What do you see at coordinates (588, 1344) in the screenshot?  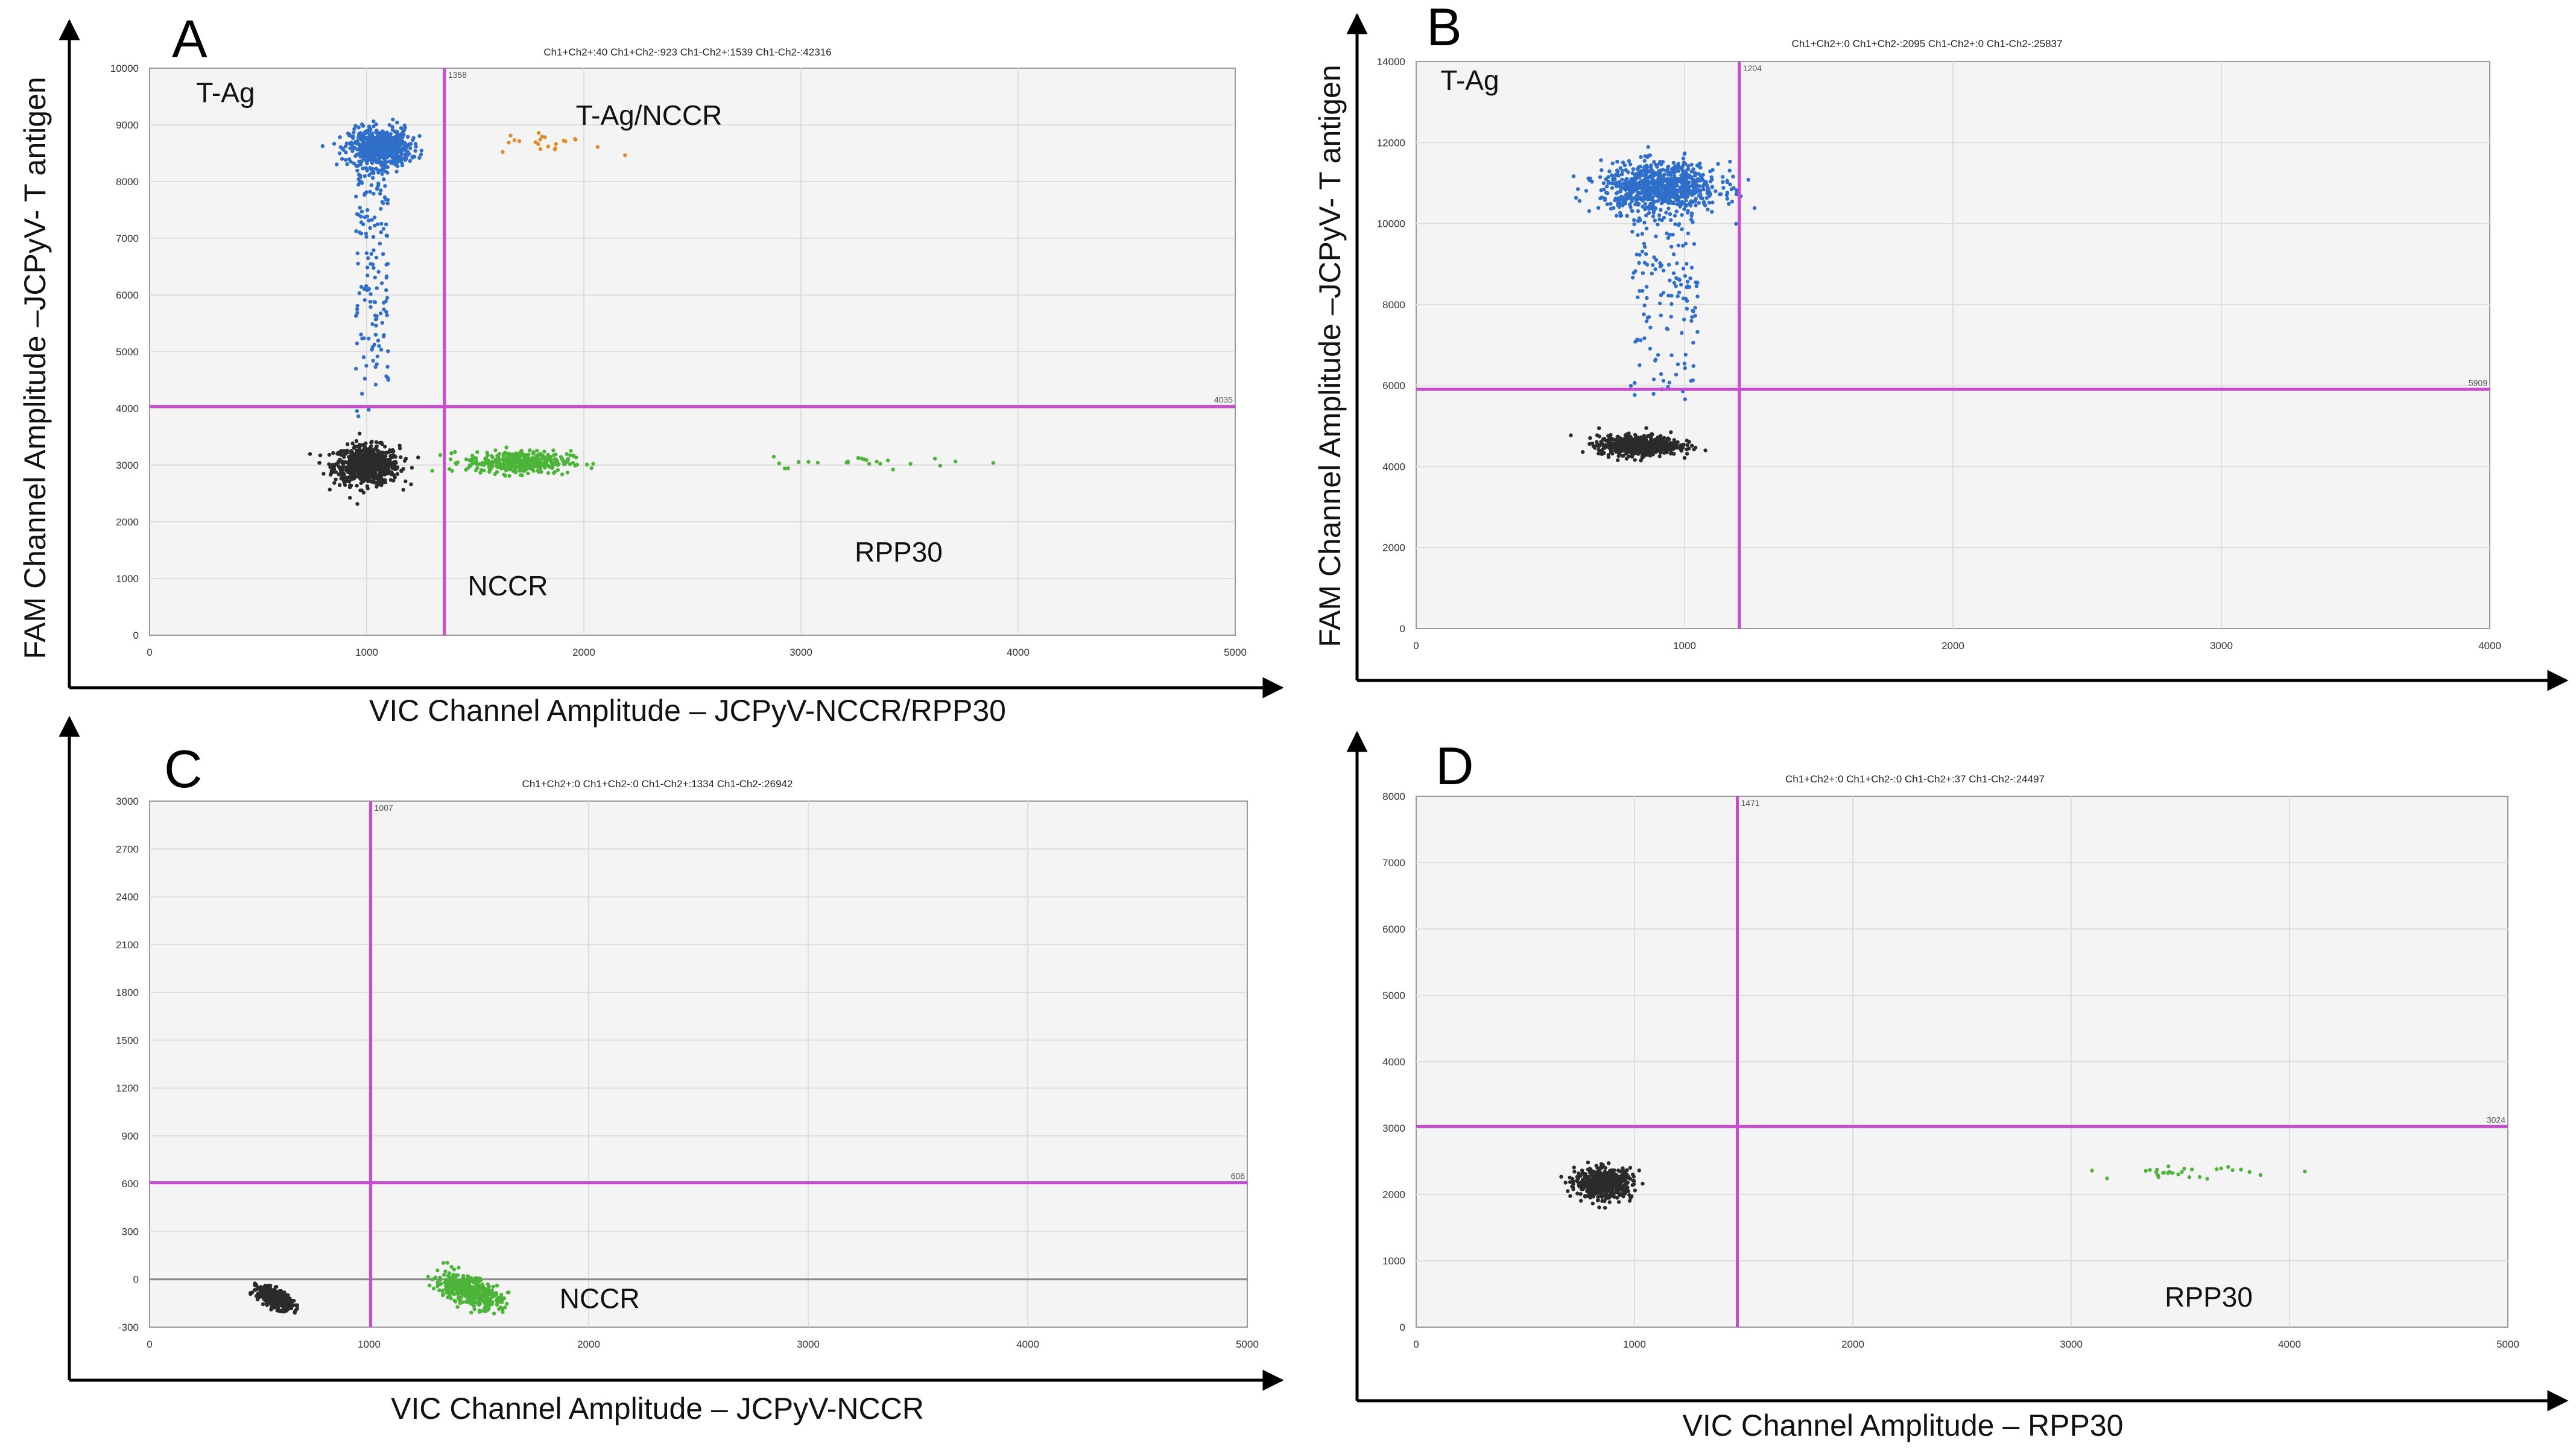 I see `panel-c-x-tick-label: 2000` at bounding box center [588, 1344].